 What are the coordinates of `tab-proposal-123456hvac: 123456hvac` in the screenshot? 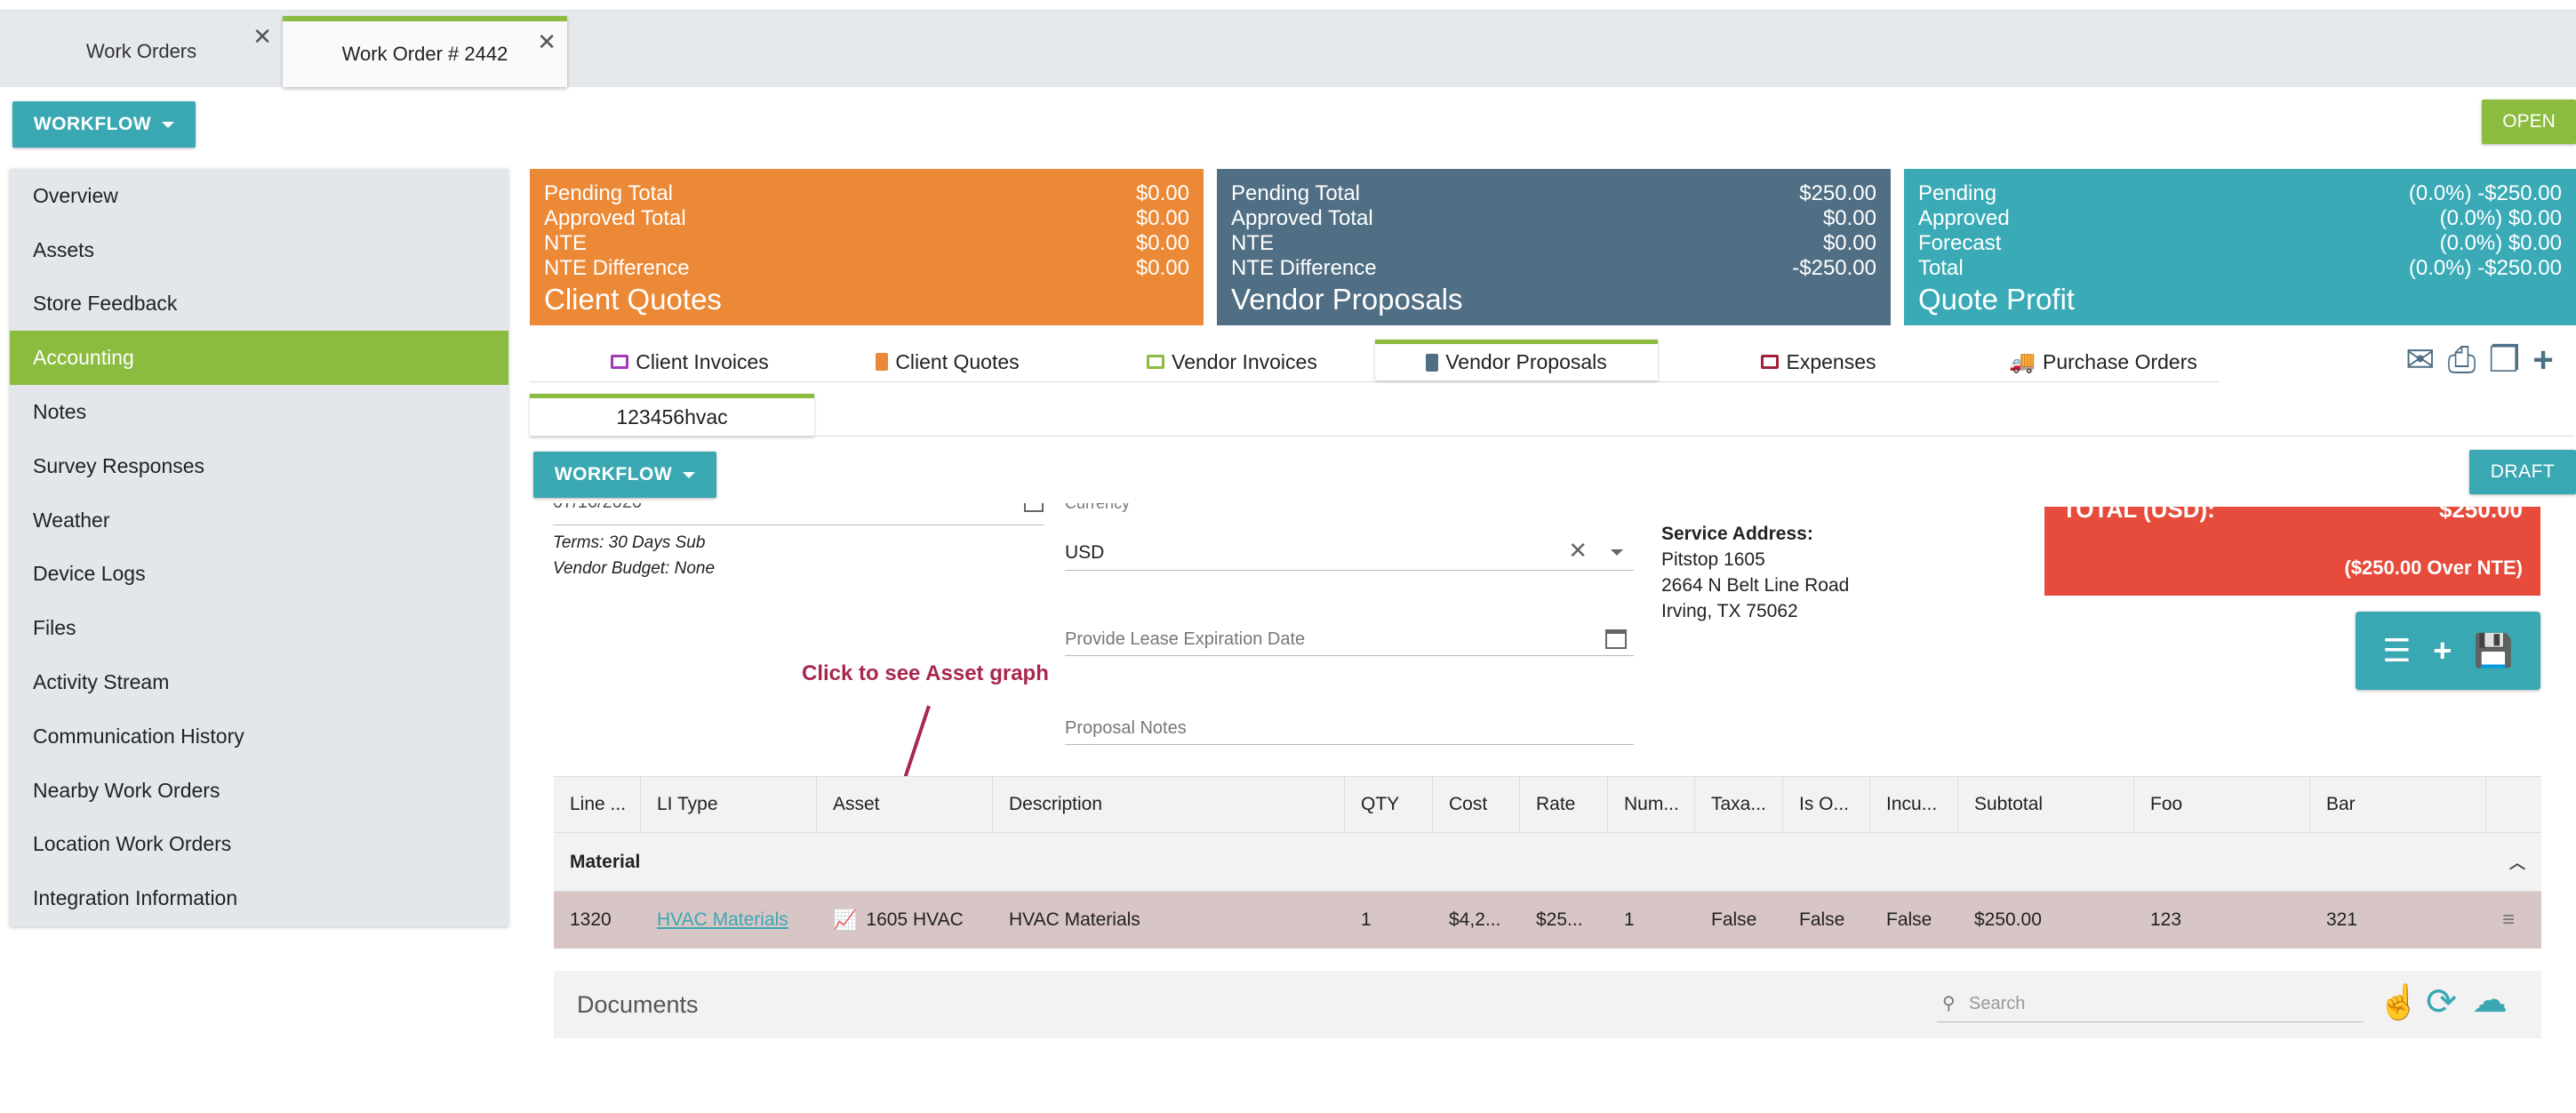 It's located at (672, 415).